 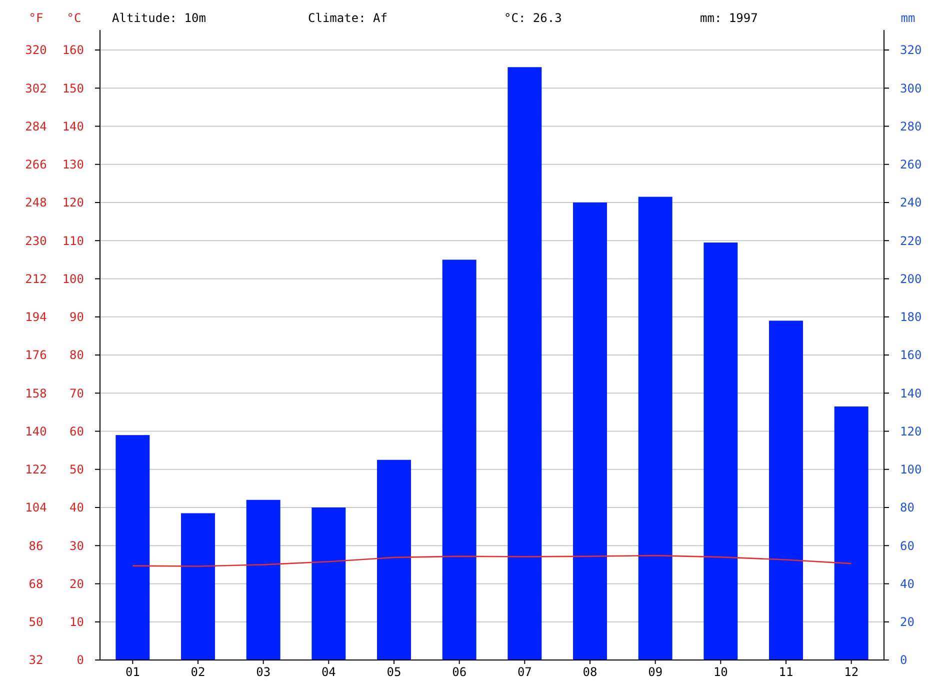 What do you see at coordinates (36, 660) in the screenshot?
I see `y3-tick-label: 32` at bounding box center [36, 660].